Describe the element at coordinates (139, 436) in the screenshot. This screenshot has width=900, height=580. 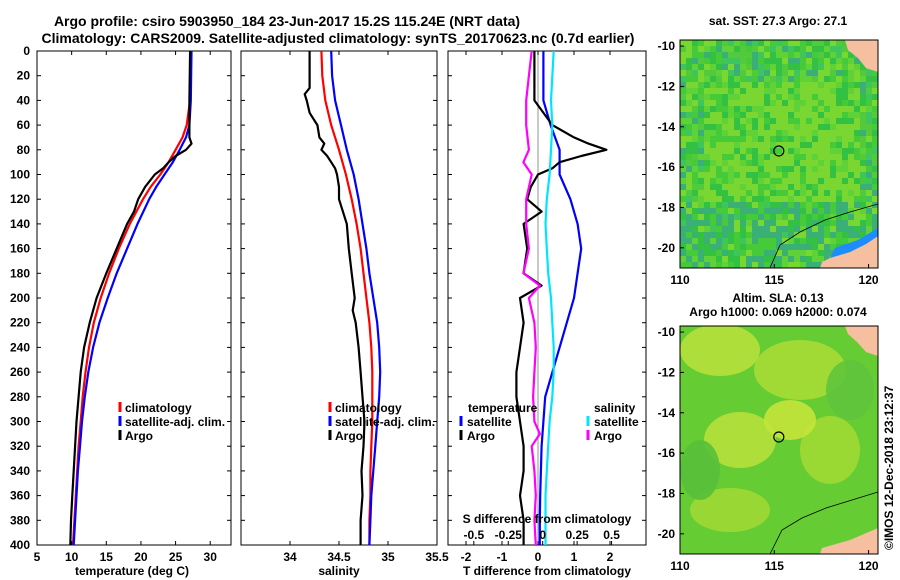
I see `legend-label-argo: Argo` at that location.